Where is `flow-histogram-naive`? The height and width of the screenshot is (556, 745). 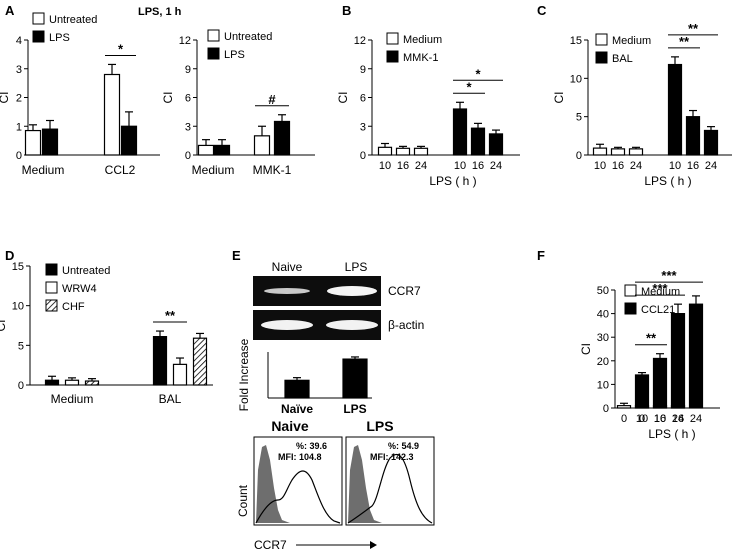
flow-histogram-naive is located at coordinates (298, 497).